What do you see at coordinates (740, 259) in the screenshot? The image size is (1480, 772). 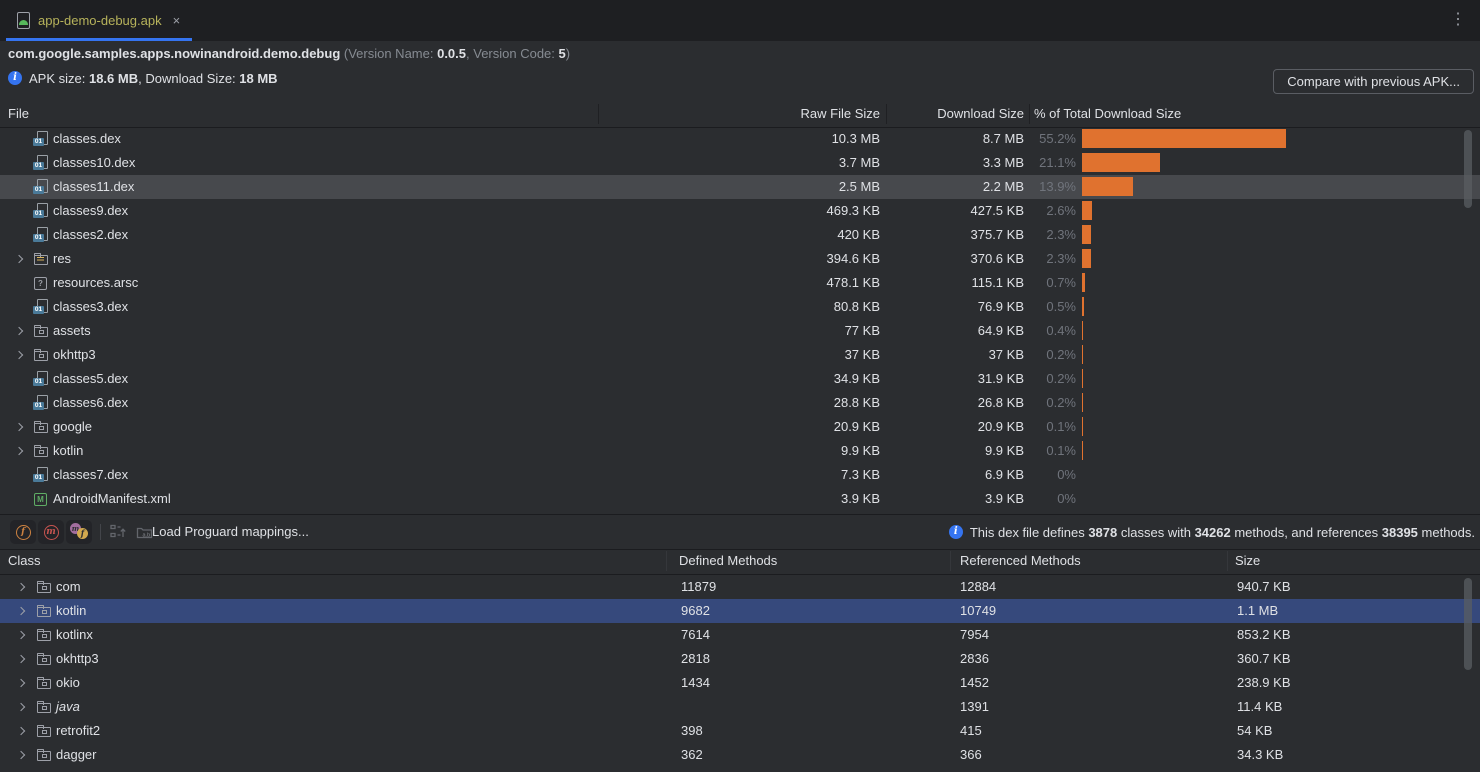 I see `file-table-row: res 394.6 KB 370.6 KB 2.3%` at bounding box center [740, 259].